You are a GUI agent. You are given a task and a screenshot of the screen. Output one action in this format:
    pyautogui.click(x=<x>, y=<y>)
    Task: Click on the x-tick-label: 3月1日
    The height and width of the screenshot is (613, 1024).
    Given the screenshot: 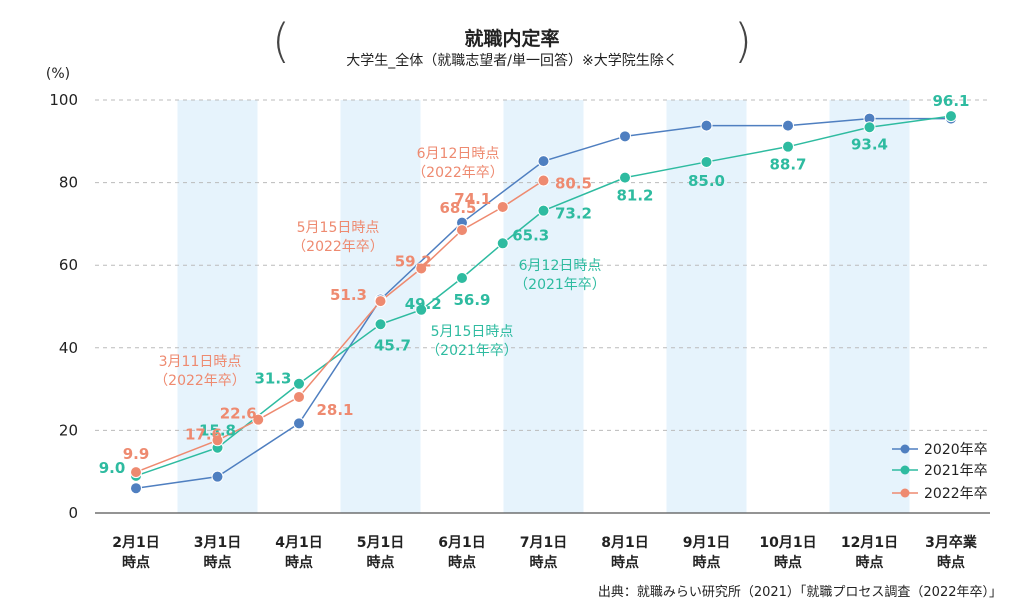 What is the action you would take?
    pyautogui.click(x=217, y=543)
    